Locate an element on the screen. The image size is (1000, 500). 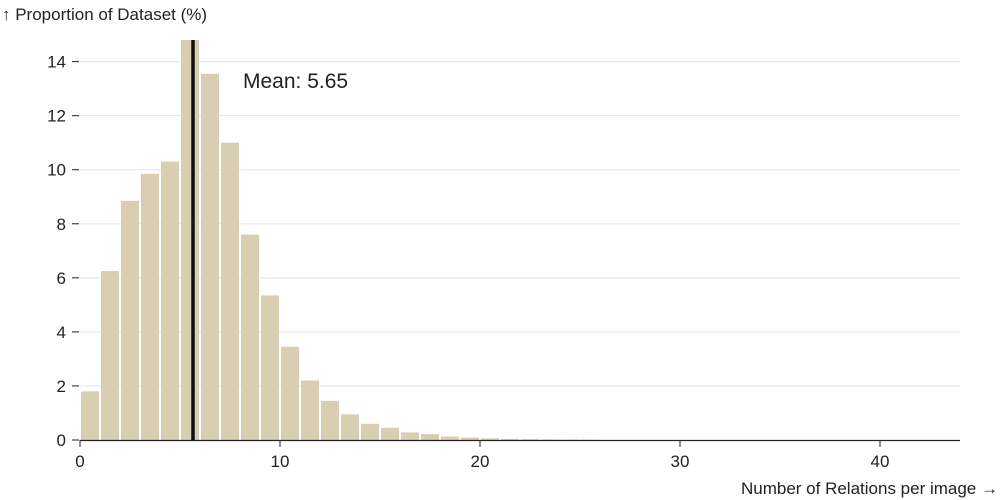
y-tick-label: 0 is located at coordinates (61, 440).